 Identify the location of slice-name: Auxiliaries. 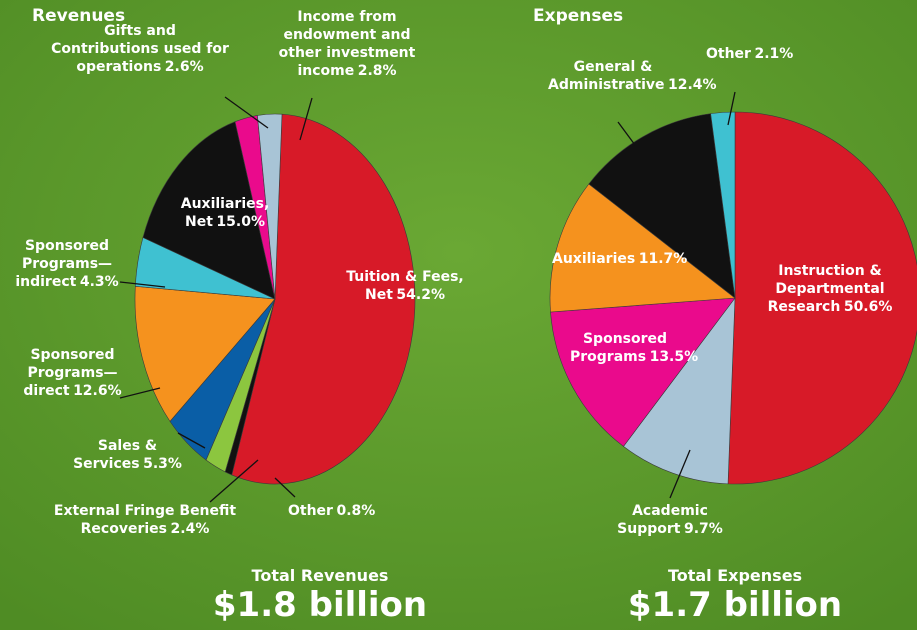
(594, 259).